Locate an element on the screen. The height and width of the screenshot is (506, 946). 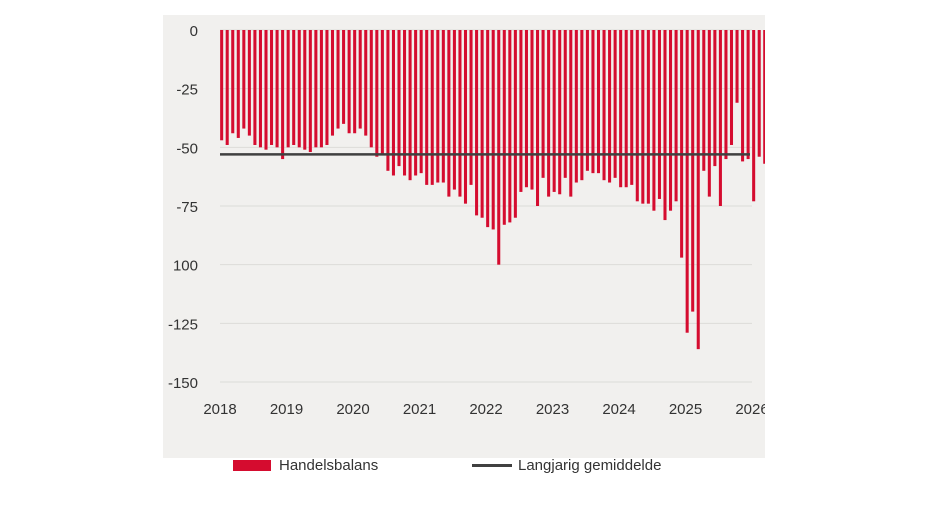
x-axis-labels: 2018 2019 2020 2021 2022 2023 2024 2025 2026 is located at coordinates (484, 409).